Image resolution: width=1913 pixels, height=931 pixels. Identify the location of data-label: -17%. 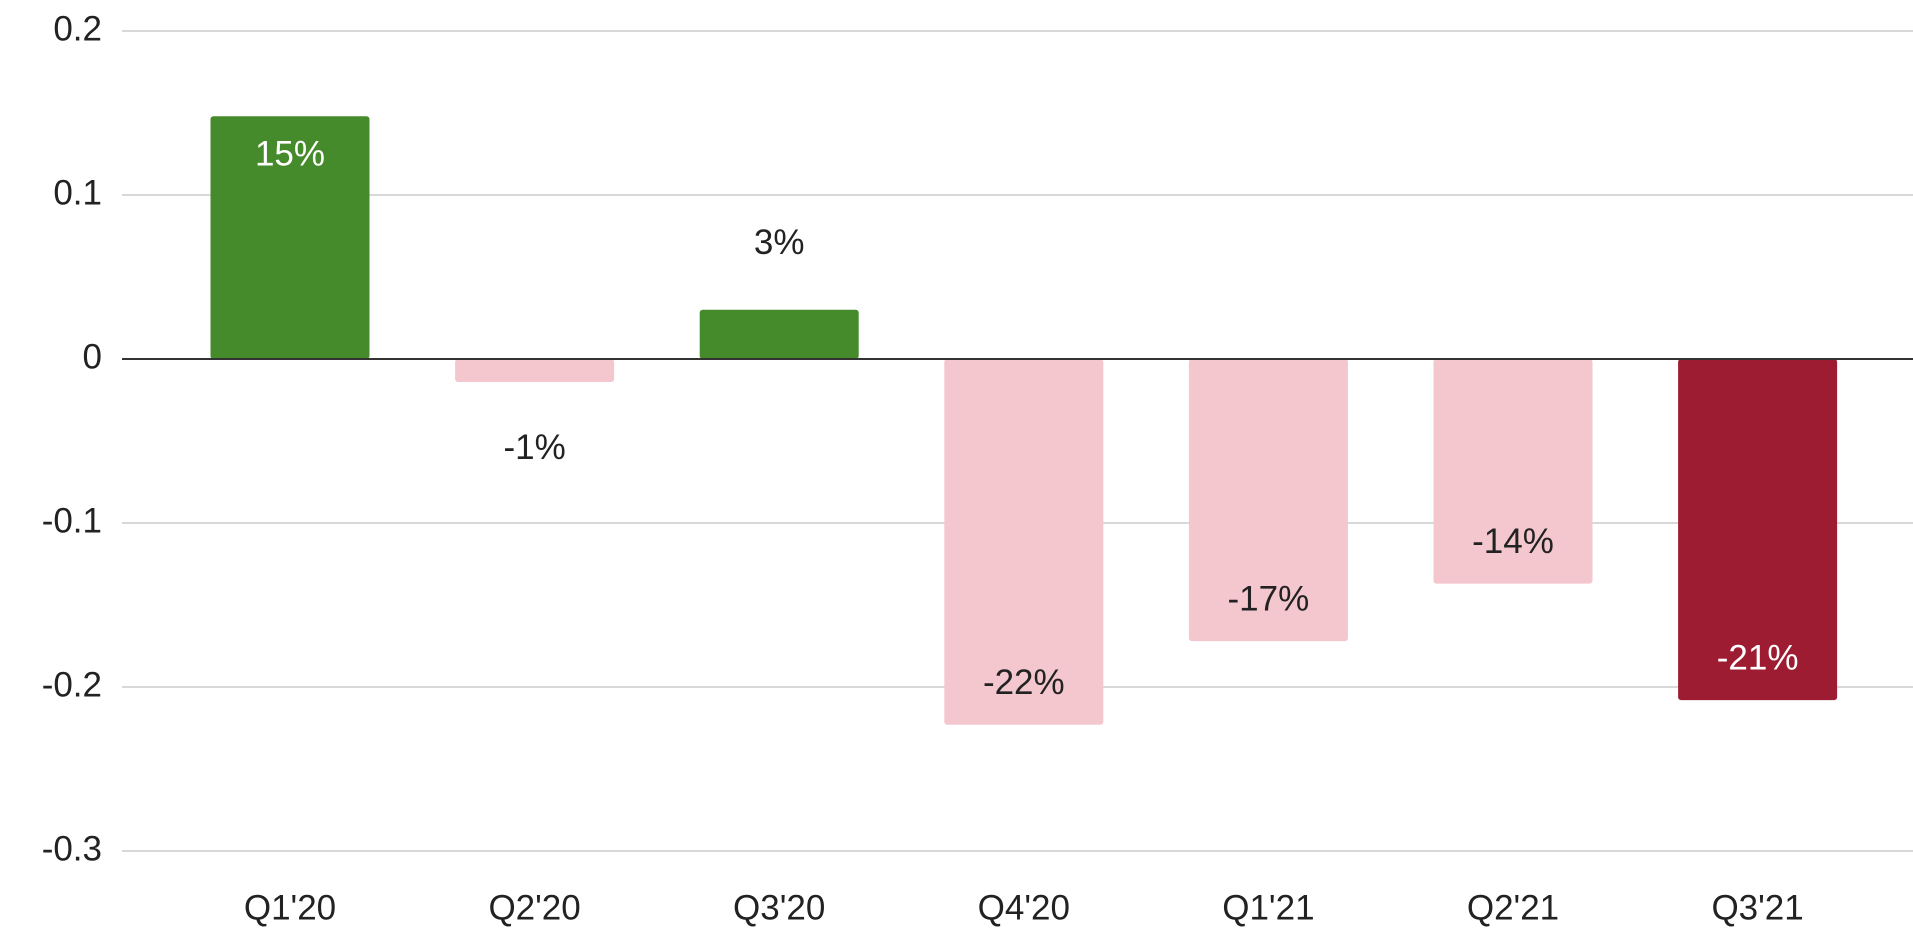
(1269, 598).